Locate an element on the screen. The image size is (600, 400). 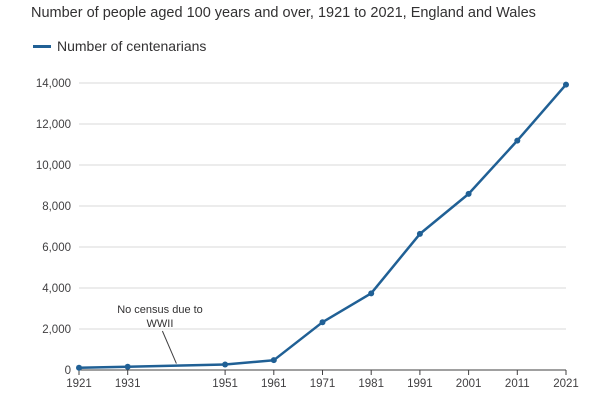
x-tick-label: 1921 is located at coordinates (79, 384).